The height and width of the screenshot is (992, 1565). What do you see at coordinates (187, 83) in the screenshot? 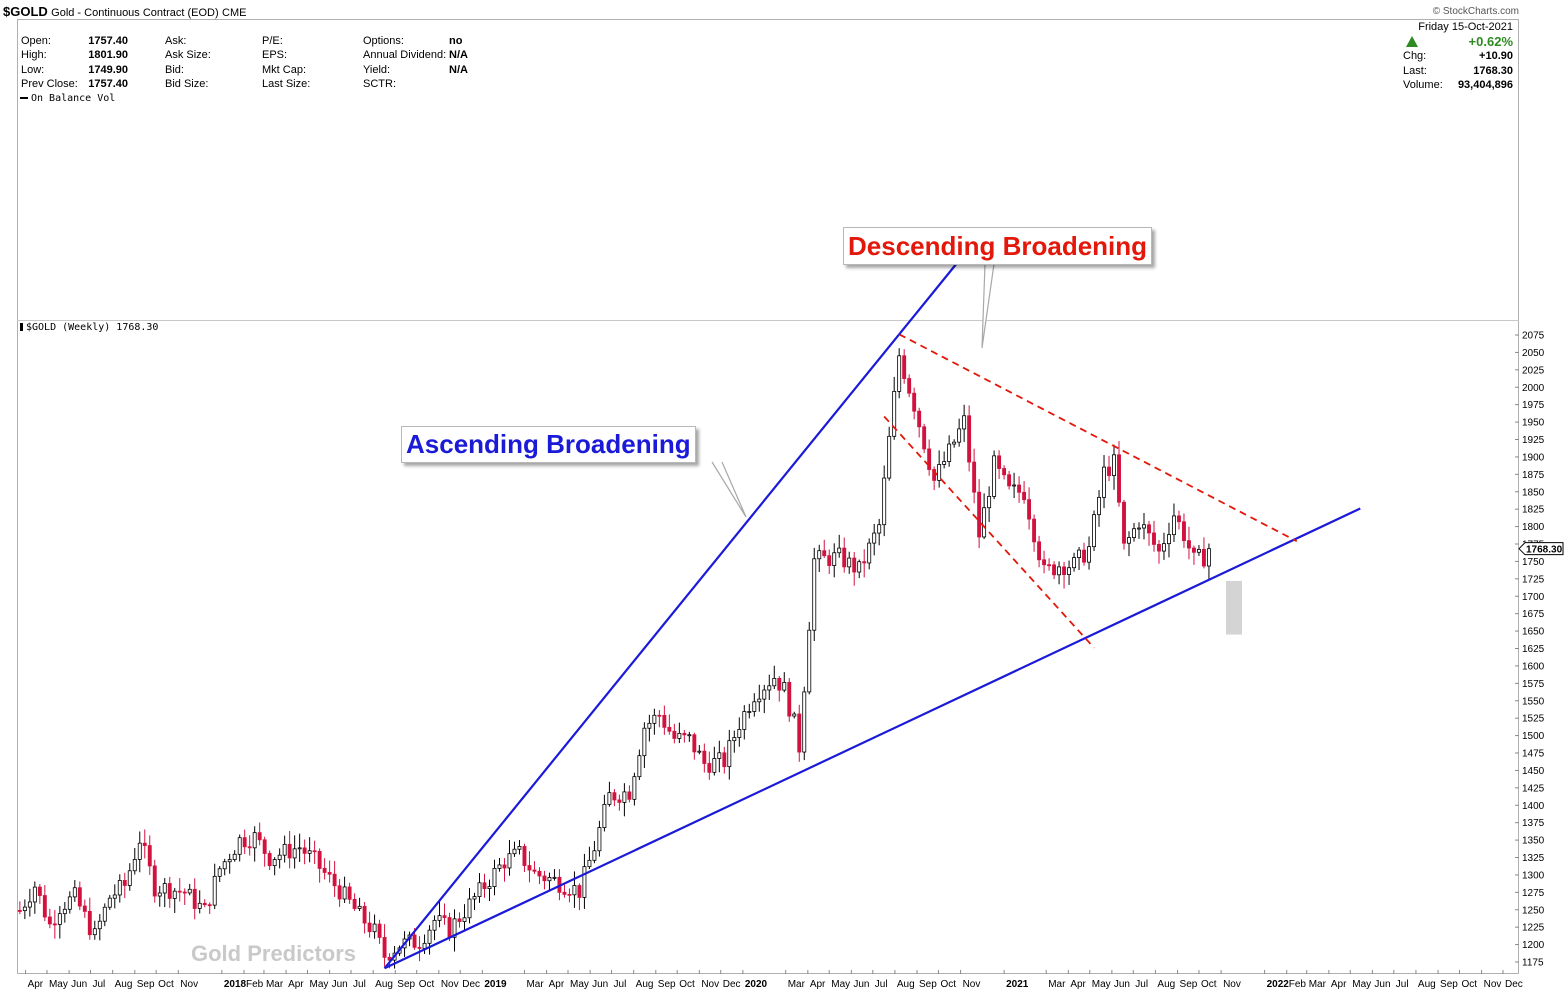
I see `quote-label: Bid Size:` at bounding box center [187, 83].